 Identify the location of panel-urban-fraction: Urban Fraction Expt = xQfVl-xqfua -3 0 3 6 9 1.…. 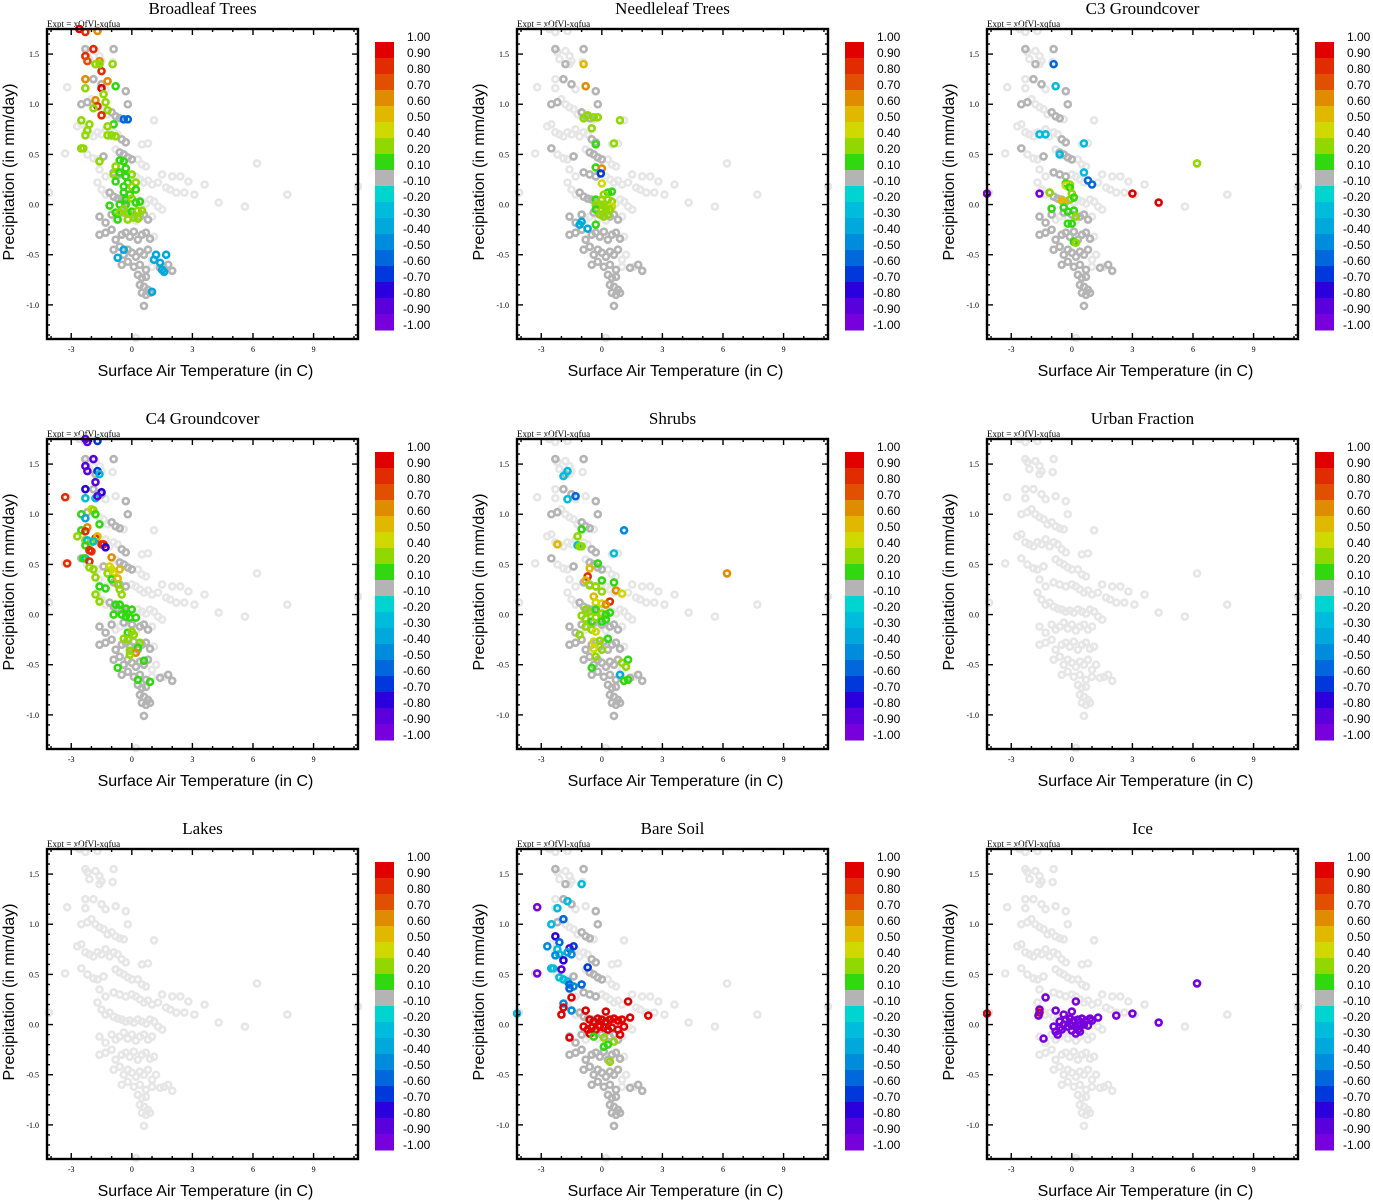
(1156, 599).